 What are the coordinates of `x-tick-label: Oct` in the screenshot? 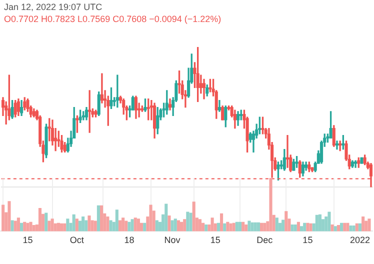 It's located at (77, 240).